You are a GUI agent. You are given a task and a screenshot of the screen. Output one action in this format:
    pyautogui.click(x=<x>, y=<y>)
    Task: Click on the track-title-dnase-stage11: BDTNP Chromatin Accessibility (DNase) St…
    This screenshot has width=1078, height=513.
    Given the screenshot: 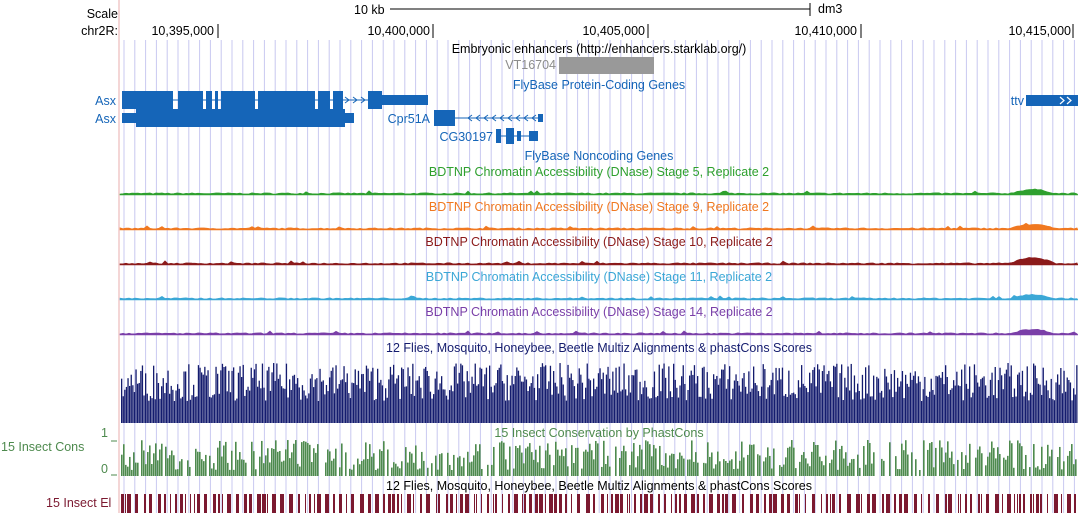 What is the action you would take?
    pyautogui.click(x=599, y=277)
    